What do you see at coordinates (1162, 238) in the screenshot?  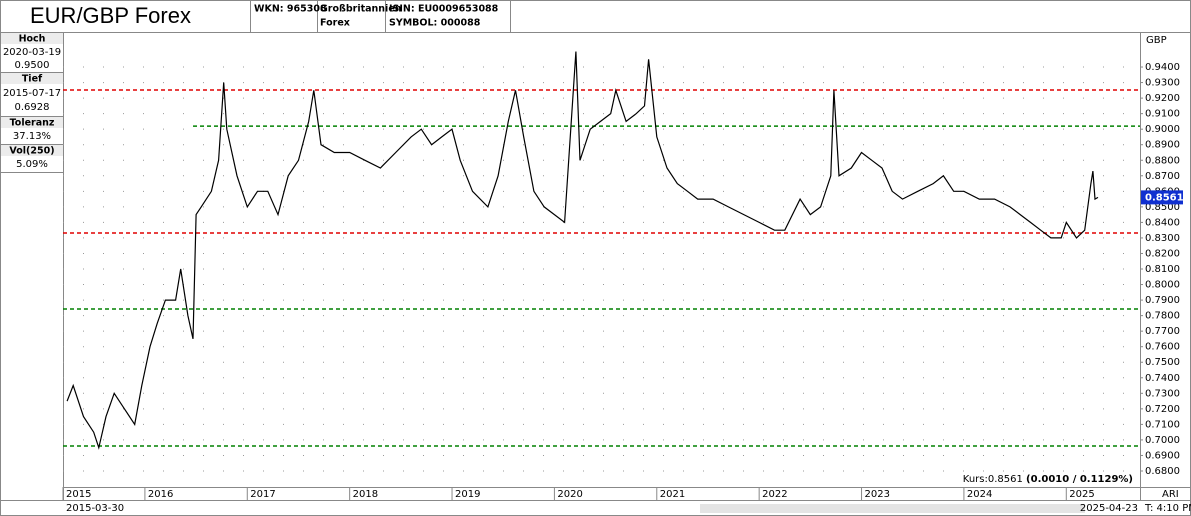 I see `y-tick-label: 0.8300` at bounding box center [1162, 238].